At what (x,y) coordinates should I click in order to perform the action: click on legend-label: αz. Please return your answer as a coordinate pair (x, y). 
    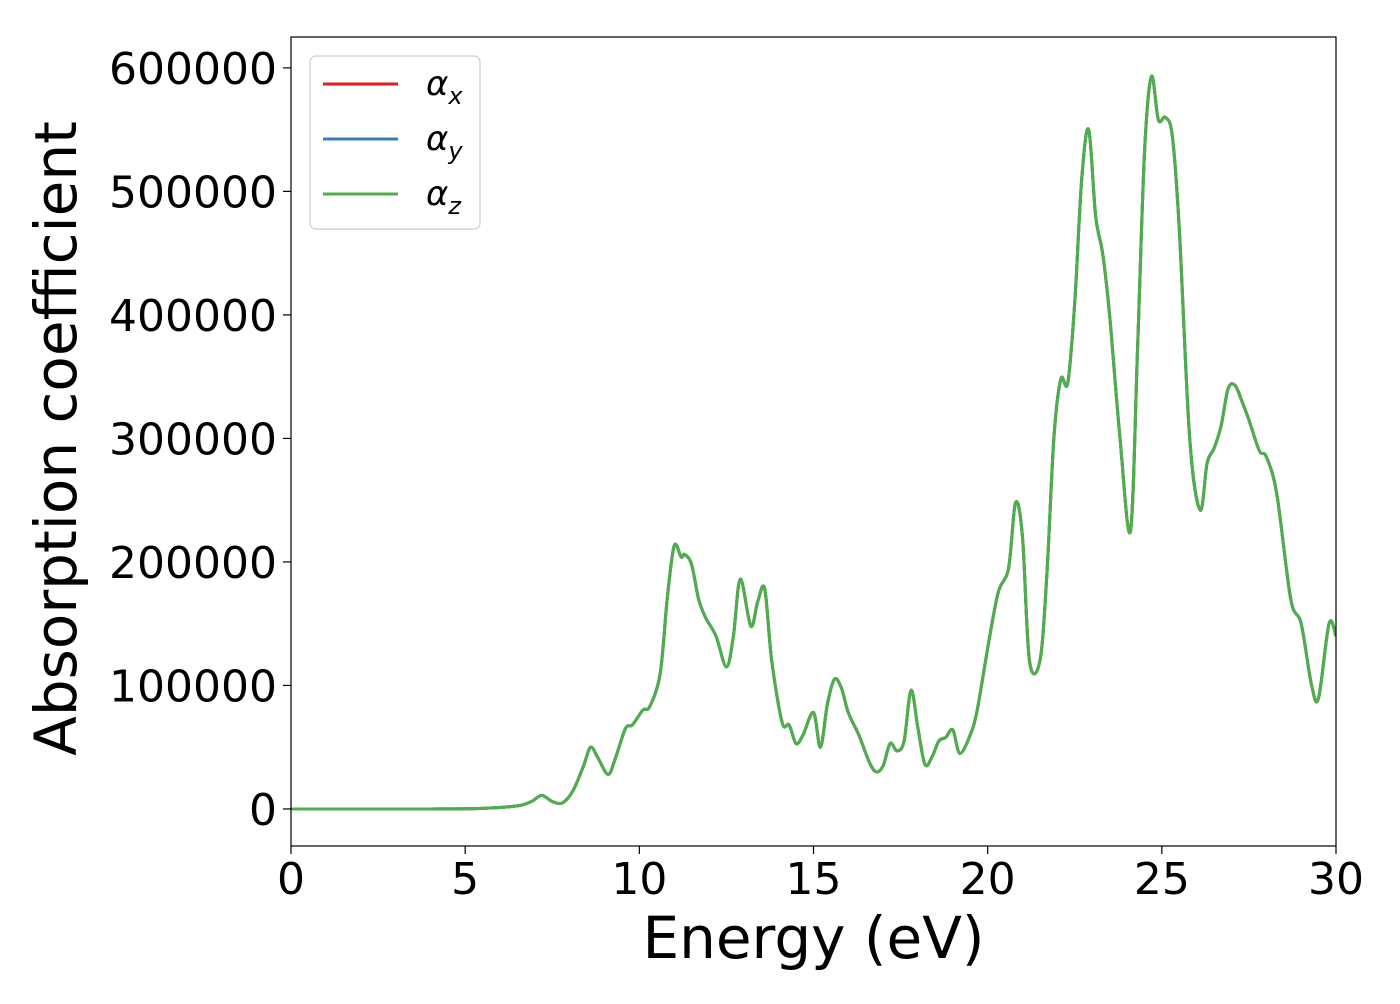
    Looking at the image, I should click on (444, 197).